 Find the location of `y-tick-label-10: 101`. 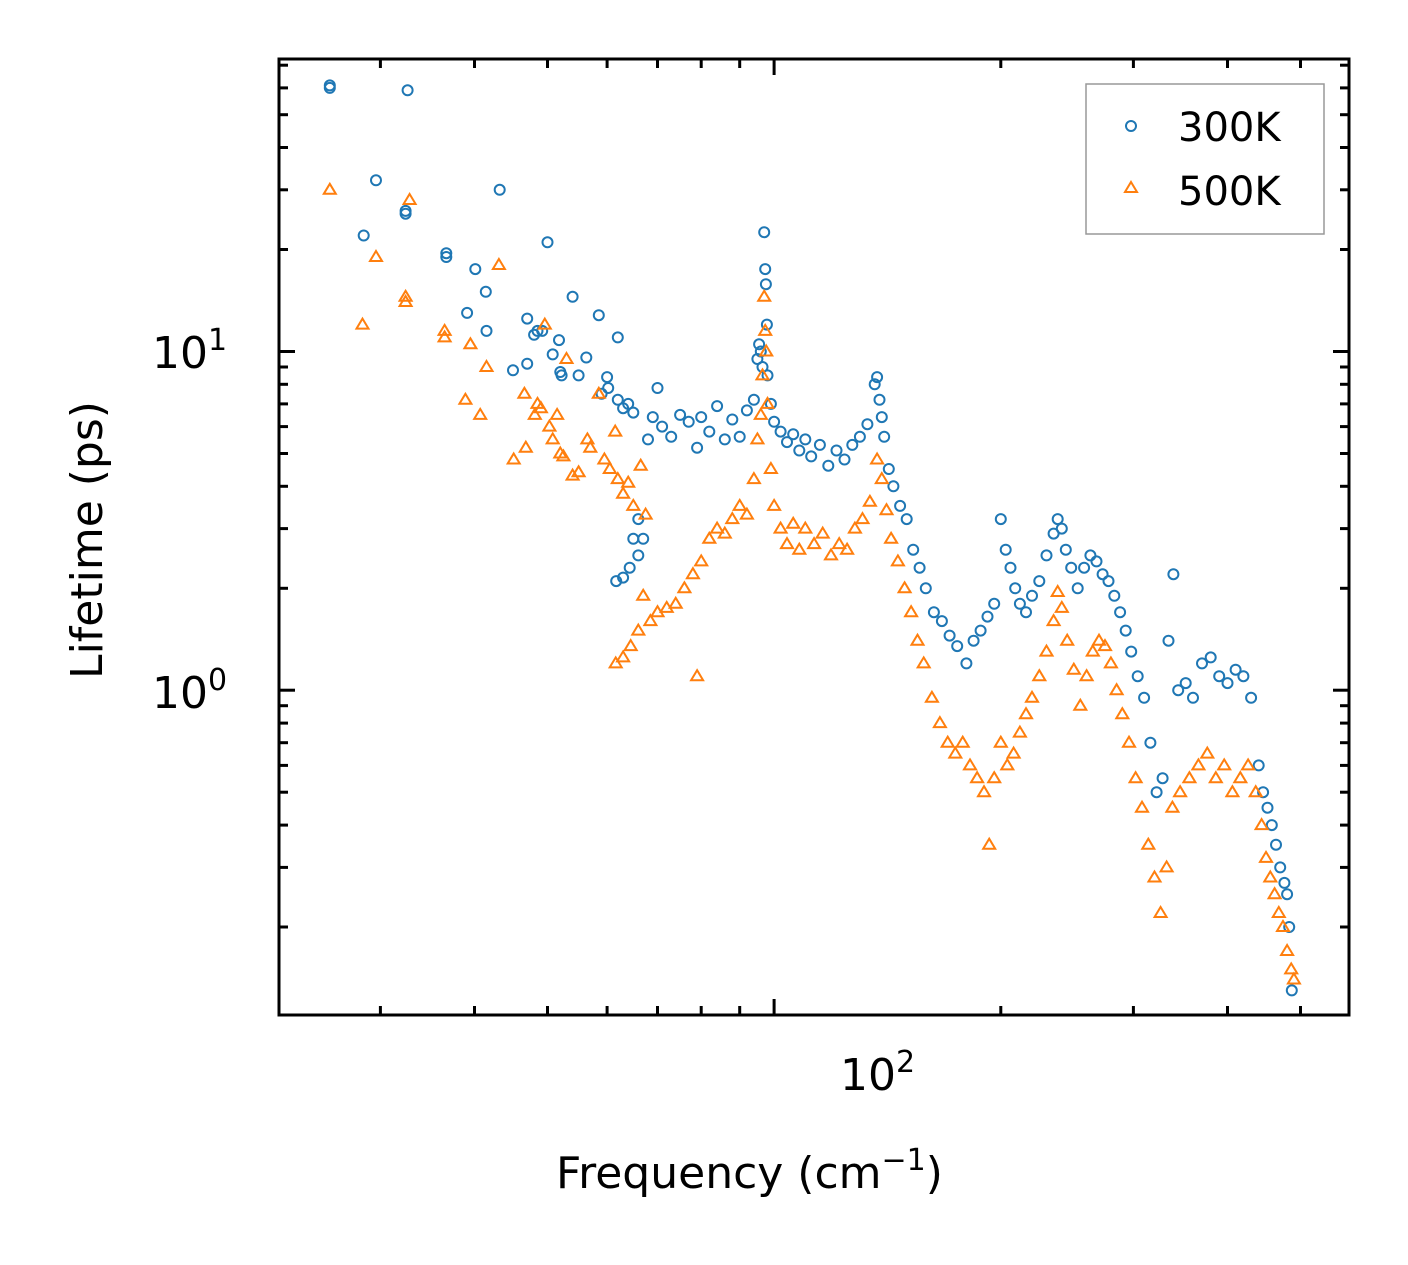

y-tick-label-10: 101 is located at coordinates (189, 351).